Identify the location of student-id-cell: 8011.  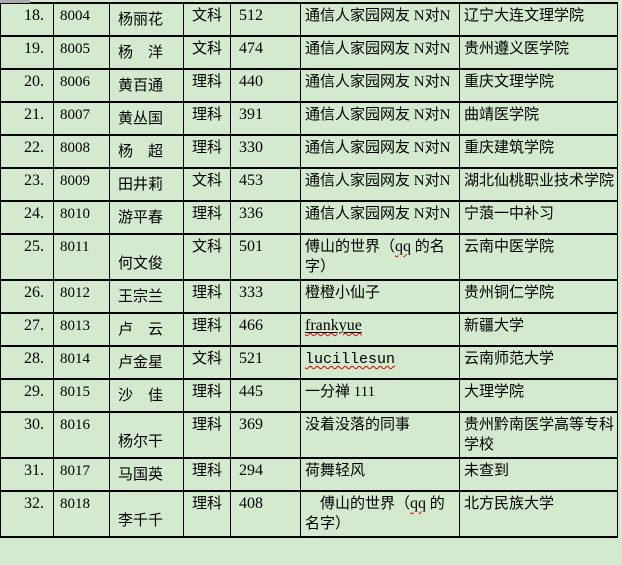
(81, 257).